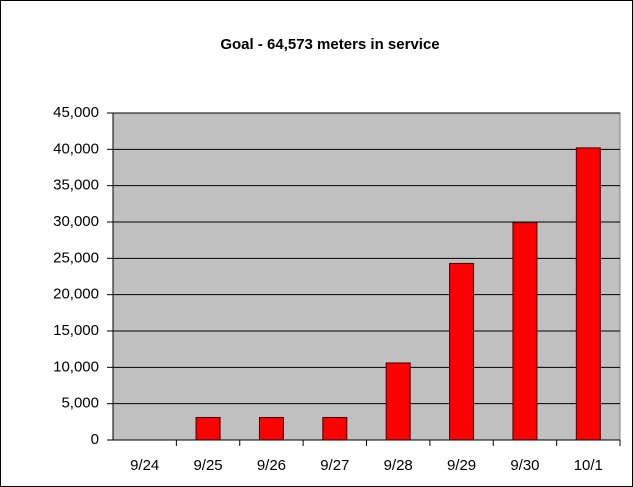 The height and width of the screenshot is (487, 633). I want to click on x-tick-label: 9/29, so click(461, 465).